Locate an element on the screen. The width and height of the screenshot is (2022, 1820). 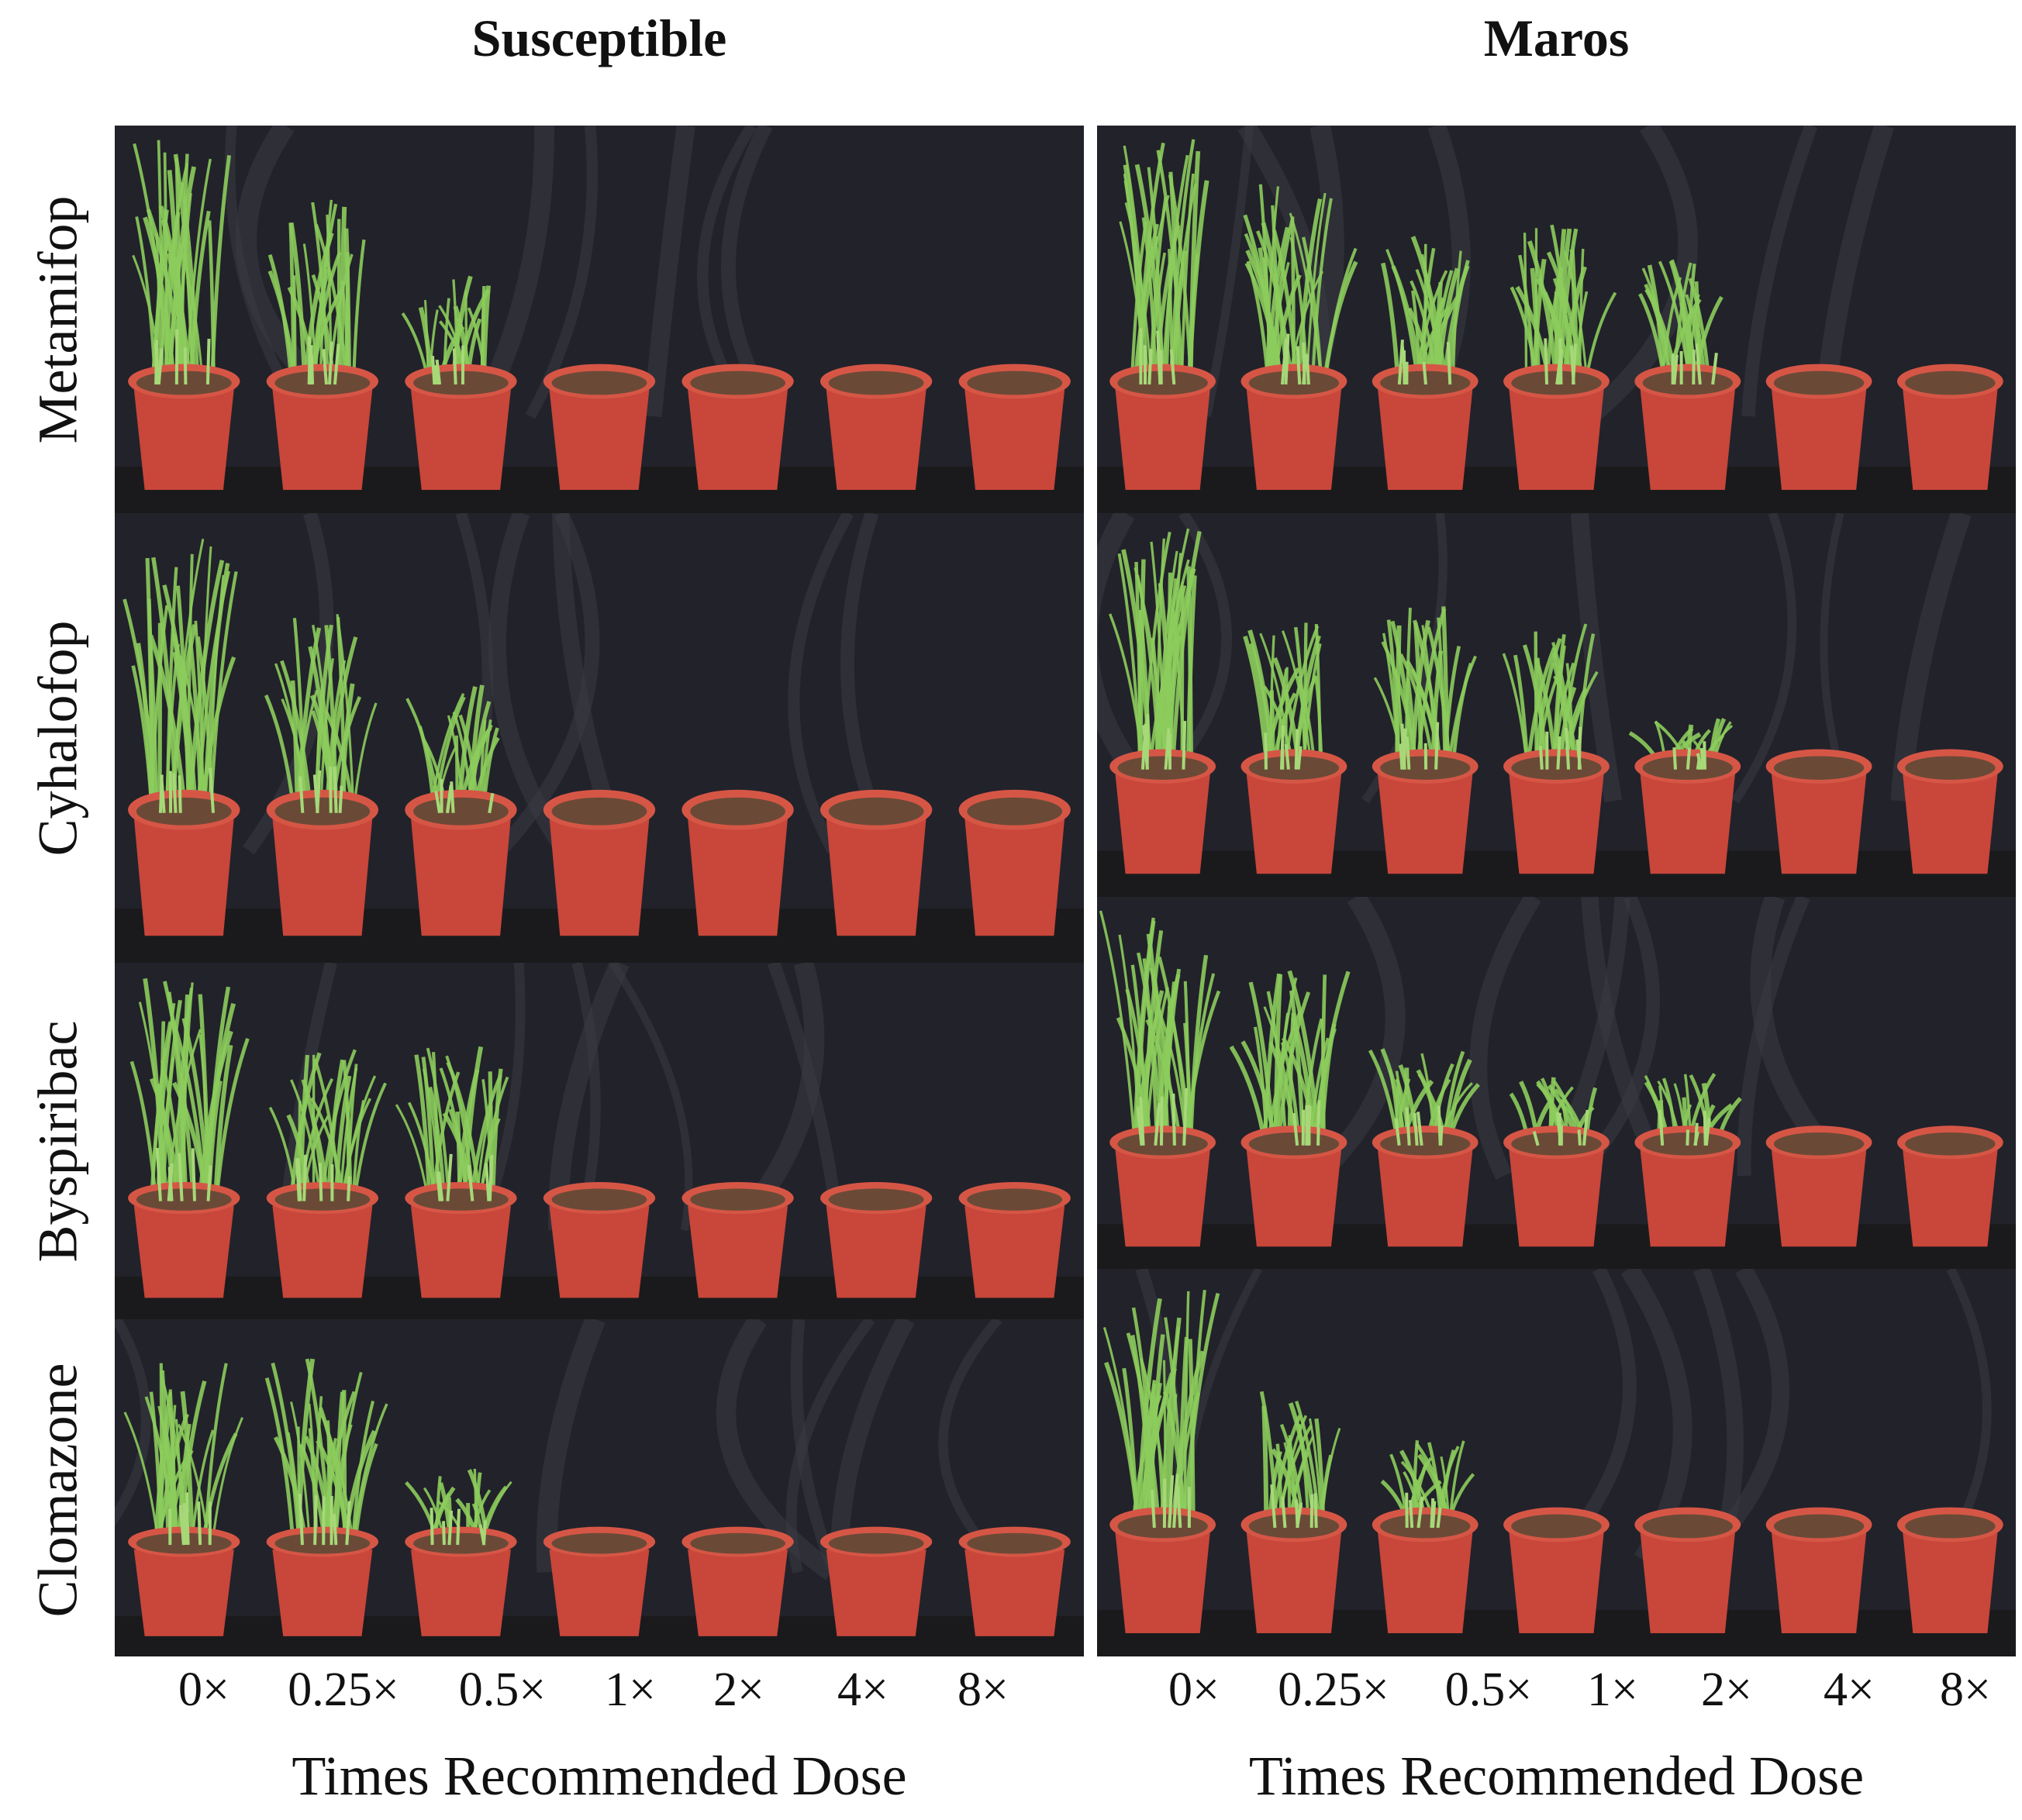
row-label-byspiribac: Byspiribac is located at coordinates (58, 1141).